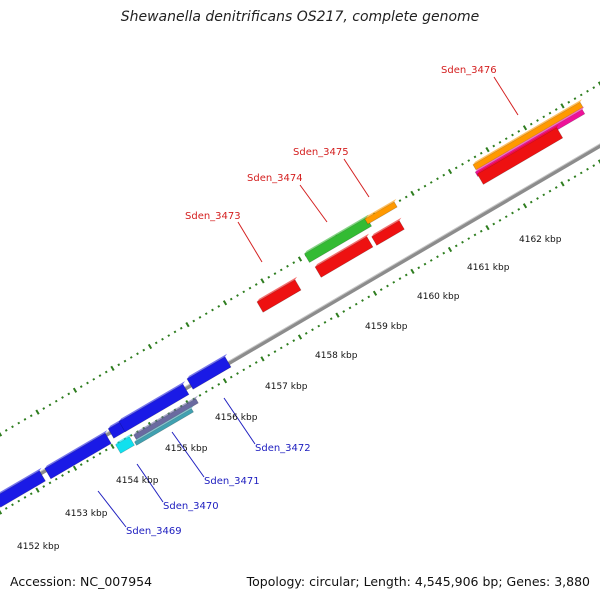 The image size is (600, 600). What do you see at coordinates (321, 152) in the screenshot?
I see `gene-label-plus: Sden_3475` at bounding box center [321, 152].